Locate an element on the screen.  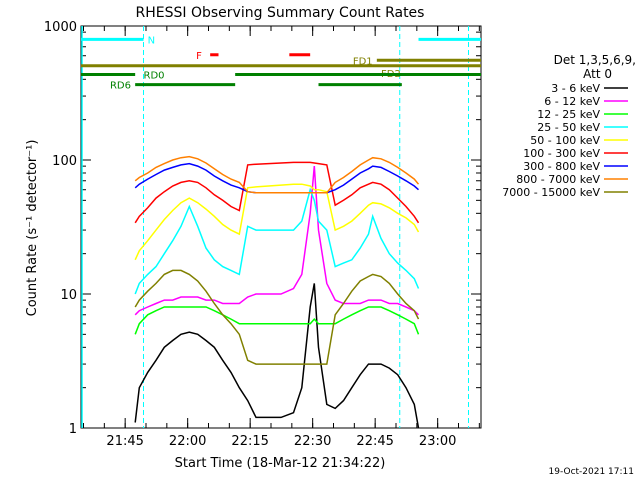
x-tick-label: 21:45 is located at coordinates (124, 441).